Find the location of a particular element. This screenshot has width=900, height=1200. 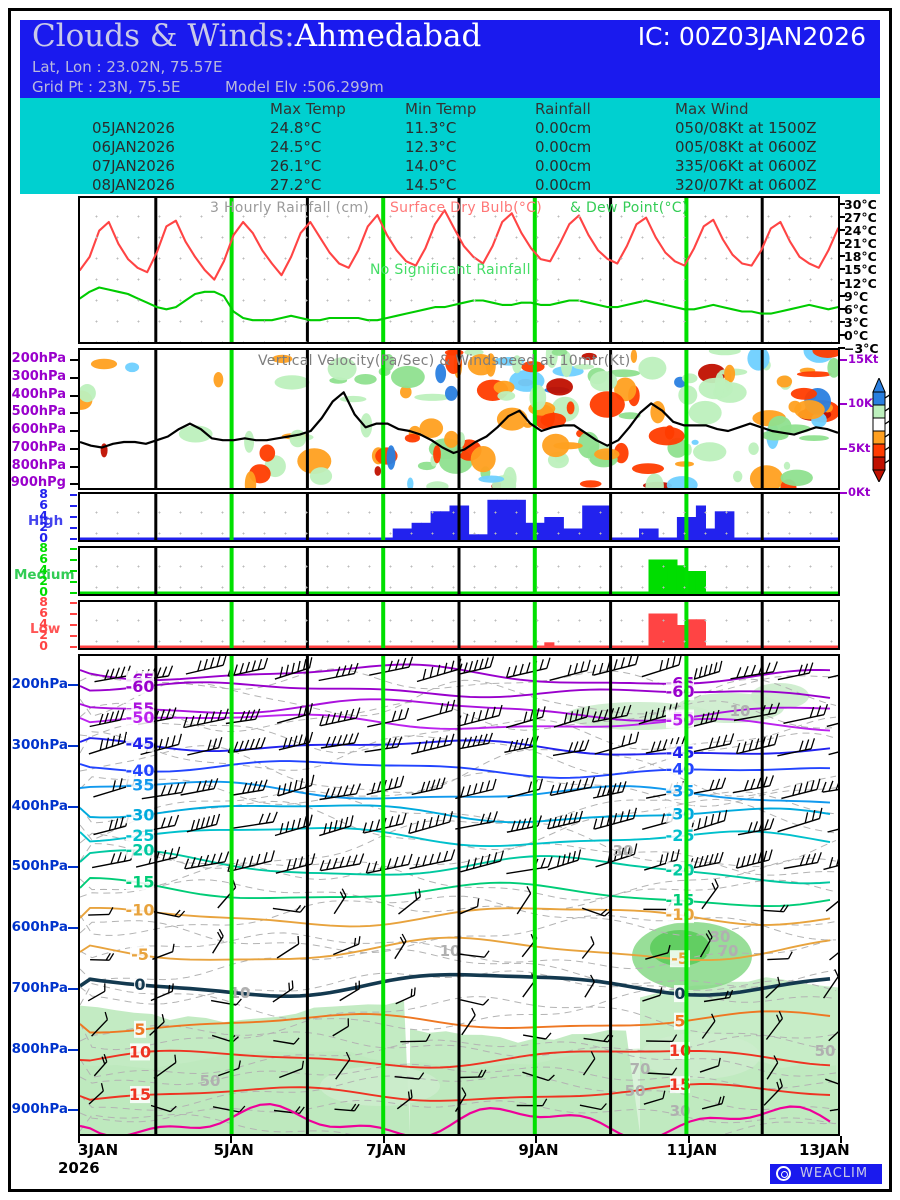

cell-date: 06JAN2026 is located at coordinates (133, 147).